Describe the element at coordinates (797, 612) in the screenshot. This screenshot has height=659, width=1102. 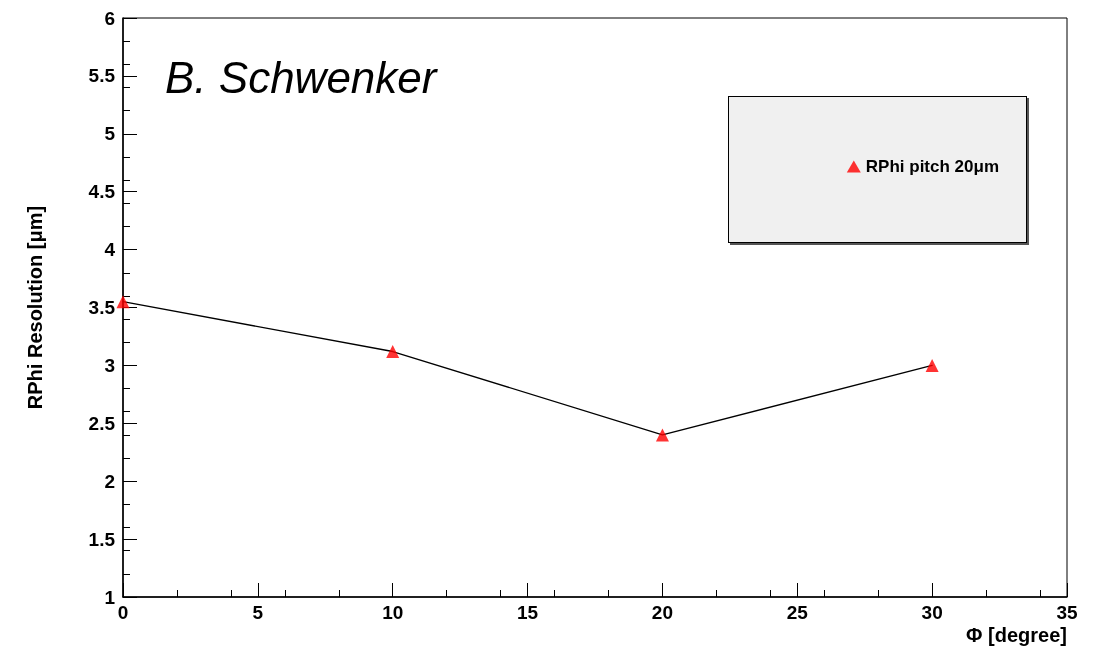
I see `x-tick-label: 25` at that location.